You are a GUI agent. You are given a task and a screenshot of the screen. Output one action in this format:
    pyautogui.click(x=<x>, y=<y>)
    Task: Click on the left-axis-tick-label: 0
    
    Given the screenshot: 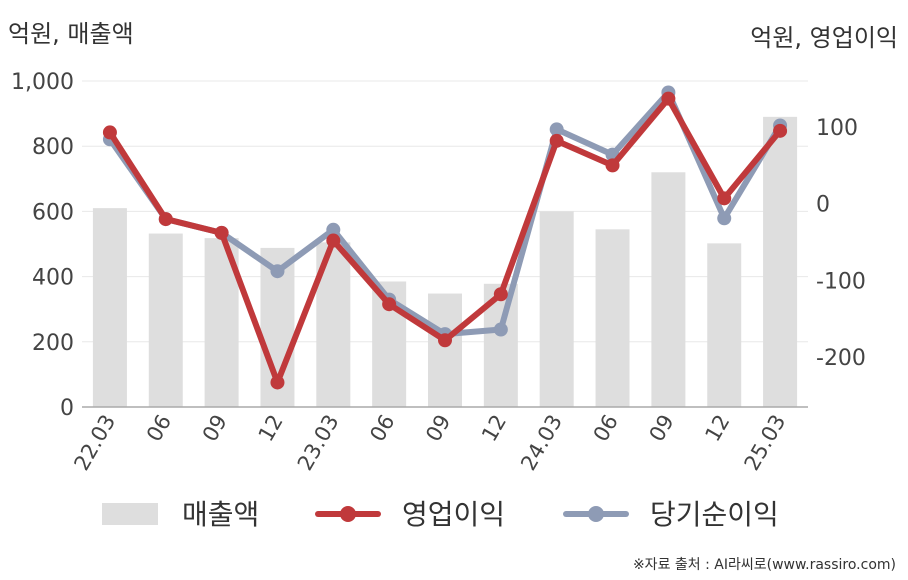 What is the action you would take?
    pyautogui.click(x=67, y=408)
    